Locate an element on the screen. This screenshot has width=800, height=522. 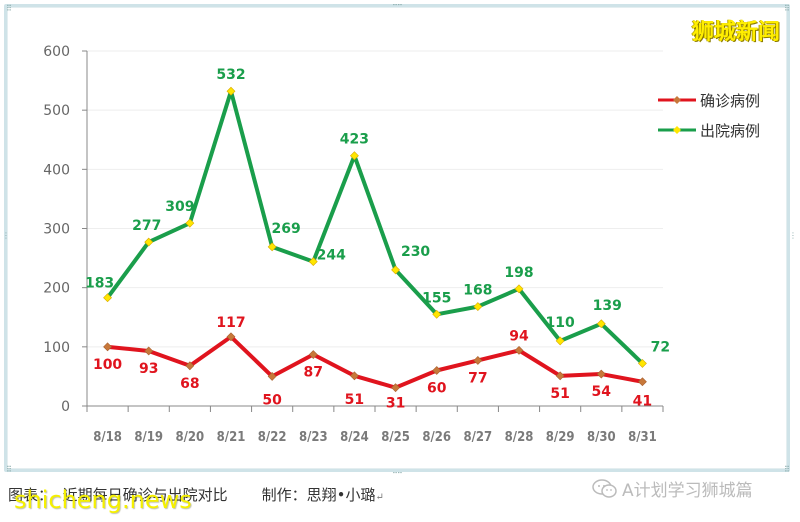
x-tick-label: 8/28 is located at coordinates (519, 437).